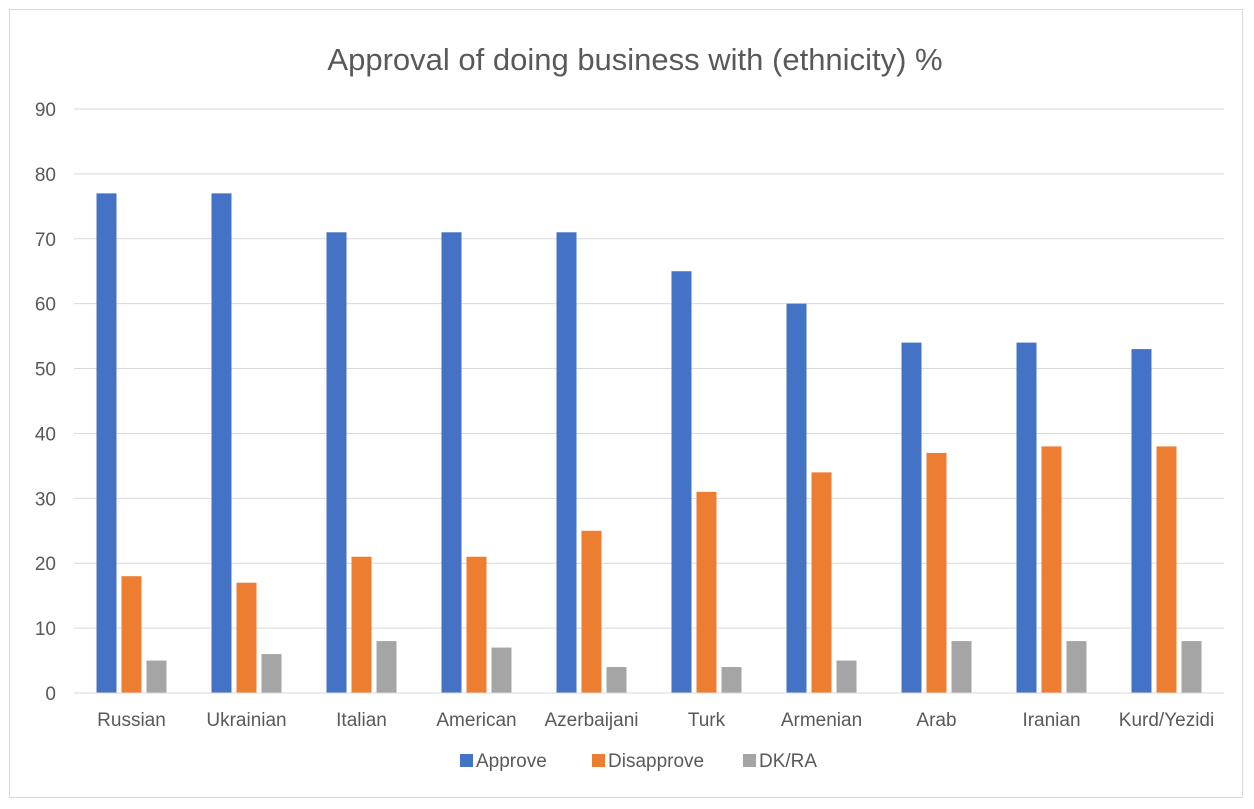  I want to click on legend-item-disapprove: Disapprove, so click(648, 761).